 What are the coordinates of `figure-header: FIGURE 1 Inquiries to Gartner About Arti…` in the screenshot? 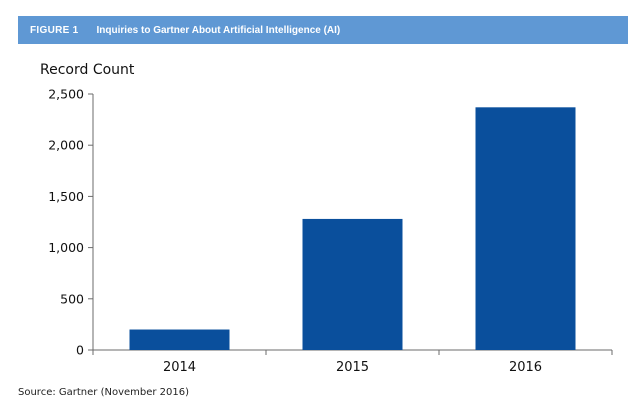 It's located at (323, 30).